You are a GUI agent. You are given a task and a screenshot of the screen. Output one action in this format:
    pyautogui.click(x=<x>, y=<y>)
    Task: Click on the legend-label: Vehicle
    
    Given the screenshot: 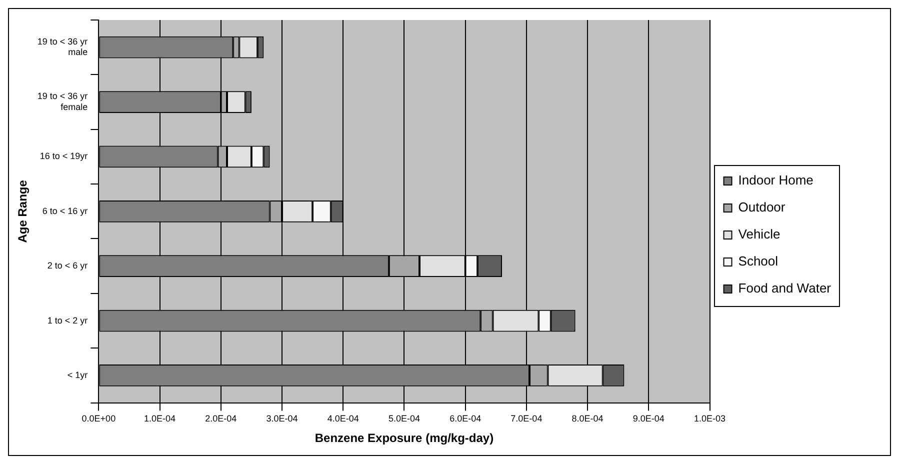 What is the action you would take?
    pyautogui.click(x=759, y=234)
    